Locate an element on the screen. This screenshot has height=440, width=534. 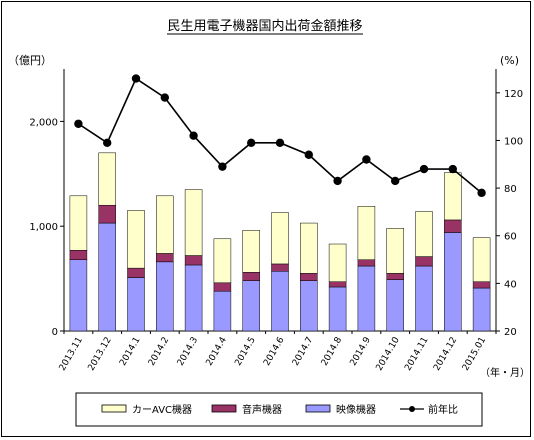
x-tick-label: 2014.4 is located at coordinates (217, 351).